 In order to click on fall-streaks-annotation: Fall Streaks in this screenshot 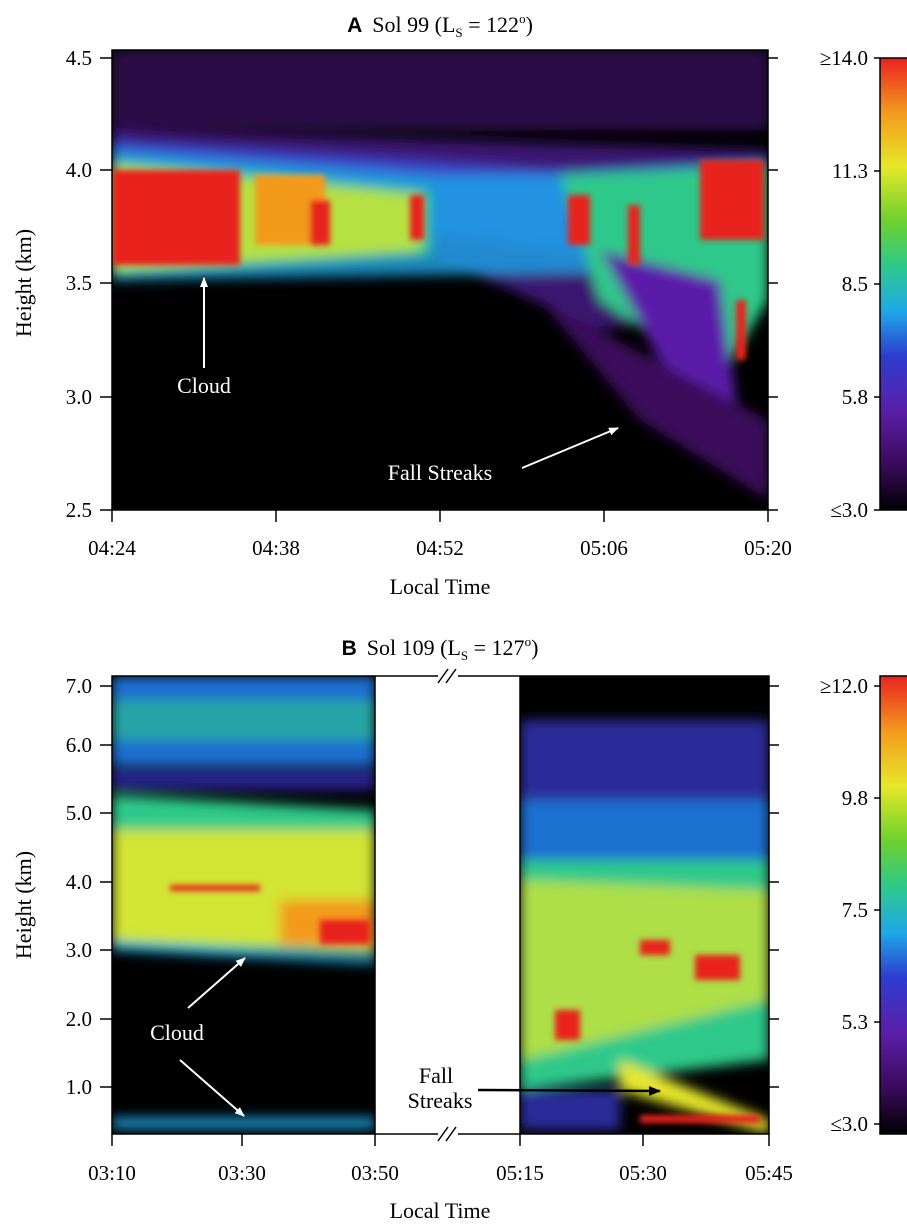, I will do `click(440, 472)`.